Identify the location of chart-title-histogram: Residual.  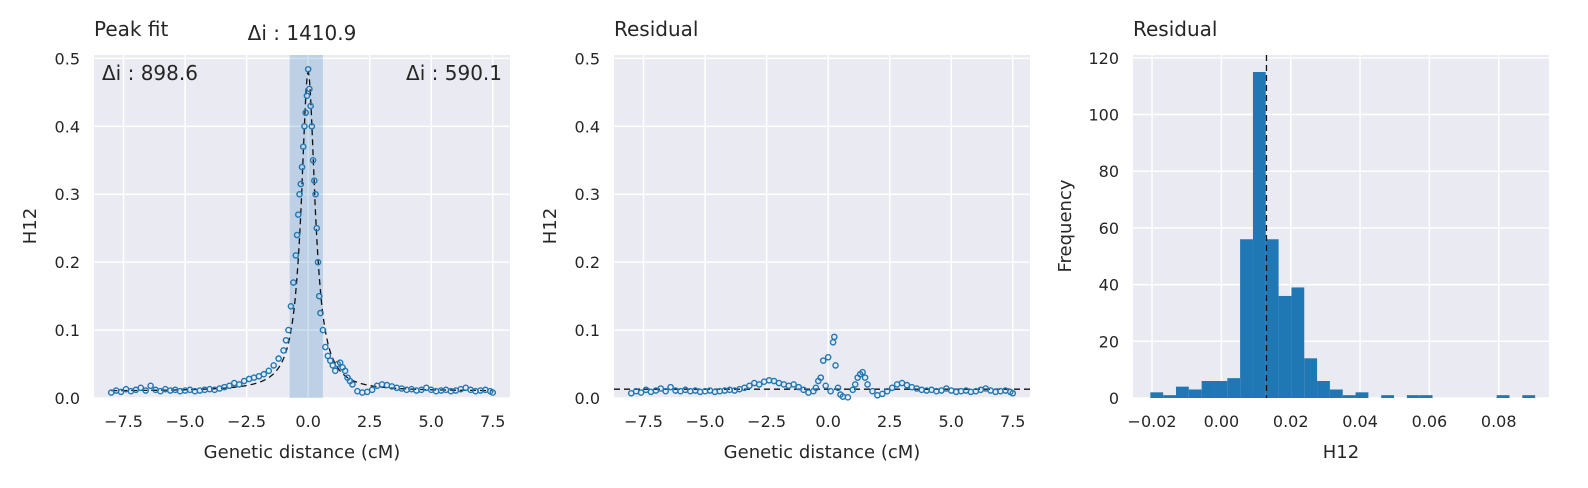
(1175, 29).